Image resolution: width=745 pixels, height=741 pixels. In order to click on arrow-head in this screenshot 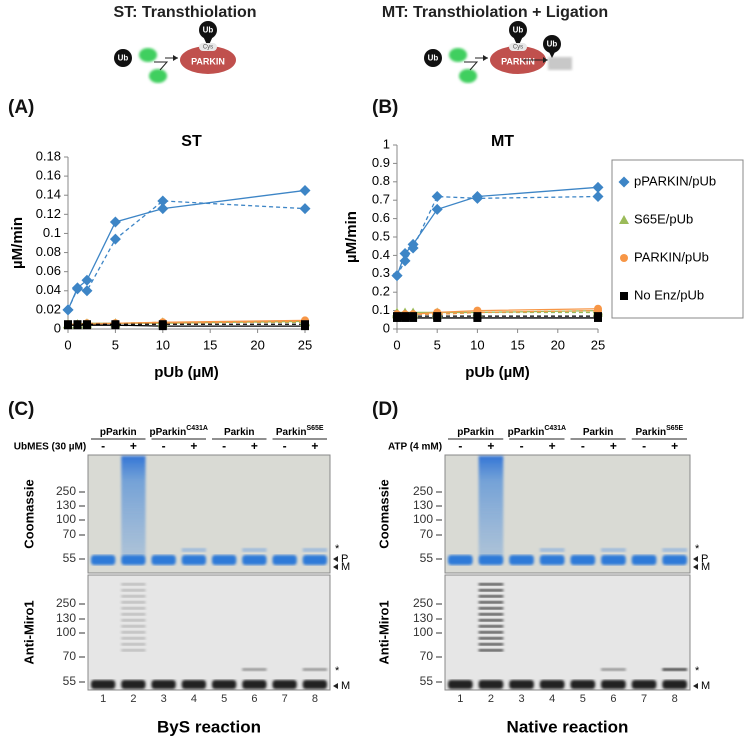, I will do `click(175, 58)`.